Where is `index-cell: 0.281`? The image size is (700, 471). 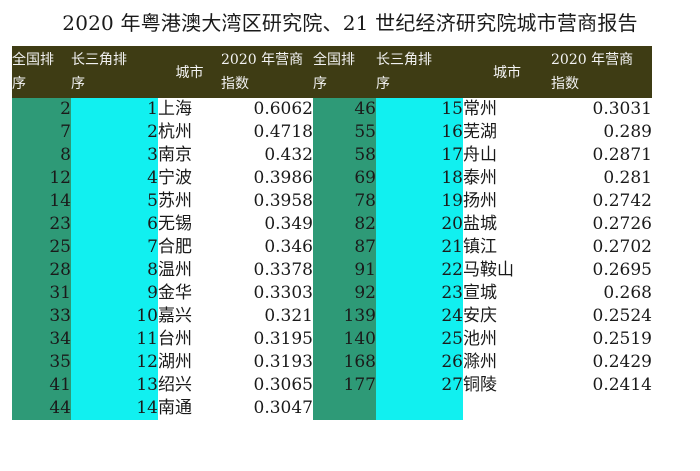
index-cell: 0.281 is located at coordinates (601, 178).